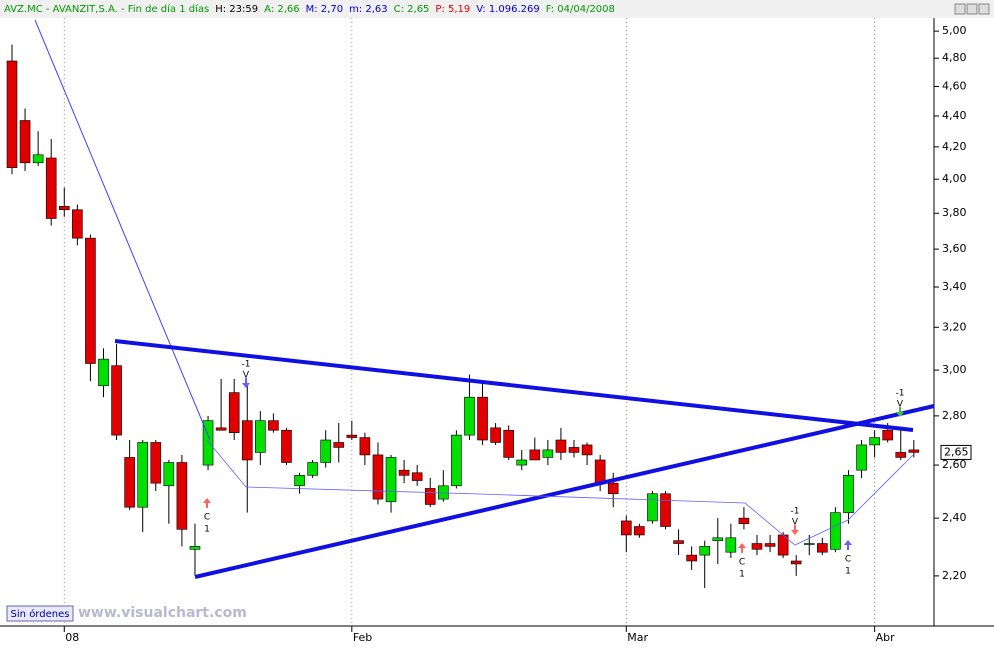  Describe the element at coordinates (507, 9) in the screenshot. I see `header-field: V: 1.096.269` at that location.